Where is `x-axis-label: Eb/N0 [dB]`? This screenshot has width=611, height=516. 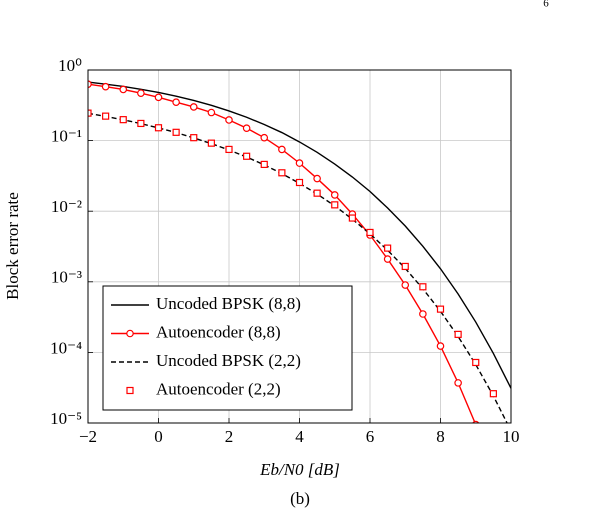 x-axis-label: Eb/N0 [dB] is located at coordinates (299, 469).